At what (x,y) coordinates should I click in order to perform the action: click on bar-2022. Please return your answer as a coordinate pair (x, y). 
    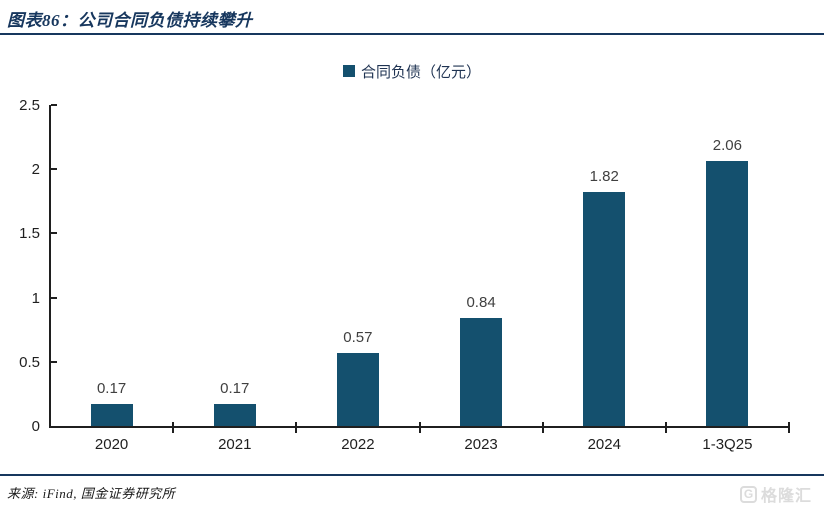
    Looking at the image, I should click on (357, 389).